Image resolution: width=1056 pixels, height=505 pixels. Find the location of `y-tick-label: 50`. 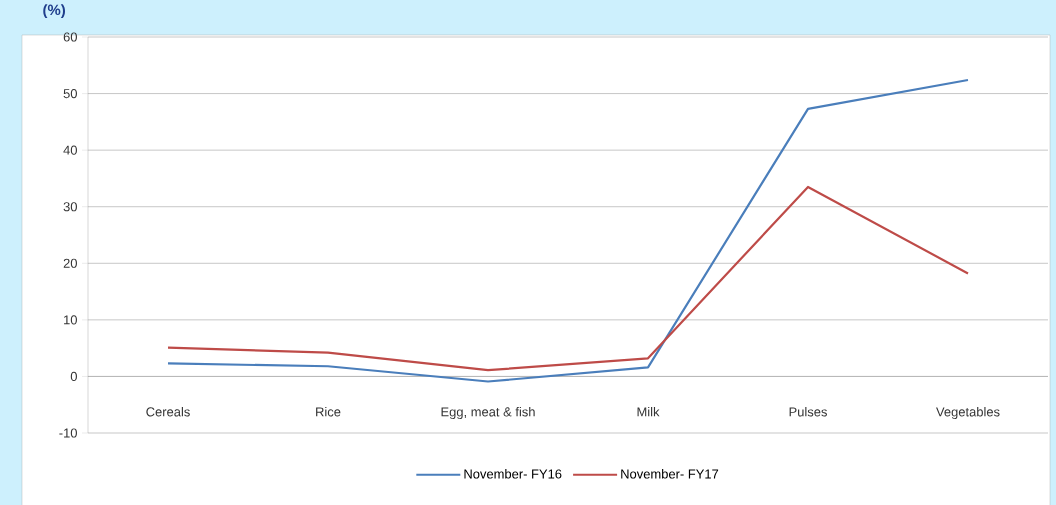

y-tick-label: 50 is located at coordinates (70, 93).